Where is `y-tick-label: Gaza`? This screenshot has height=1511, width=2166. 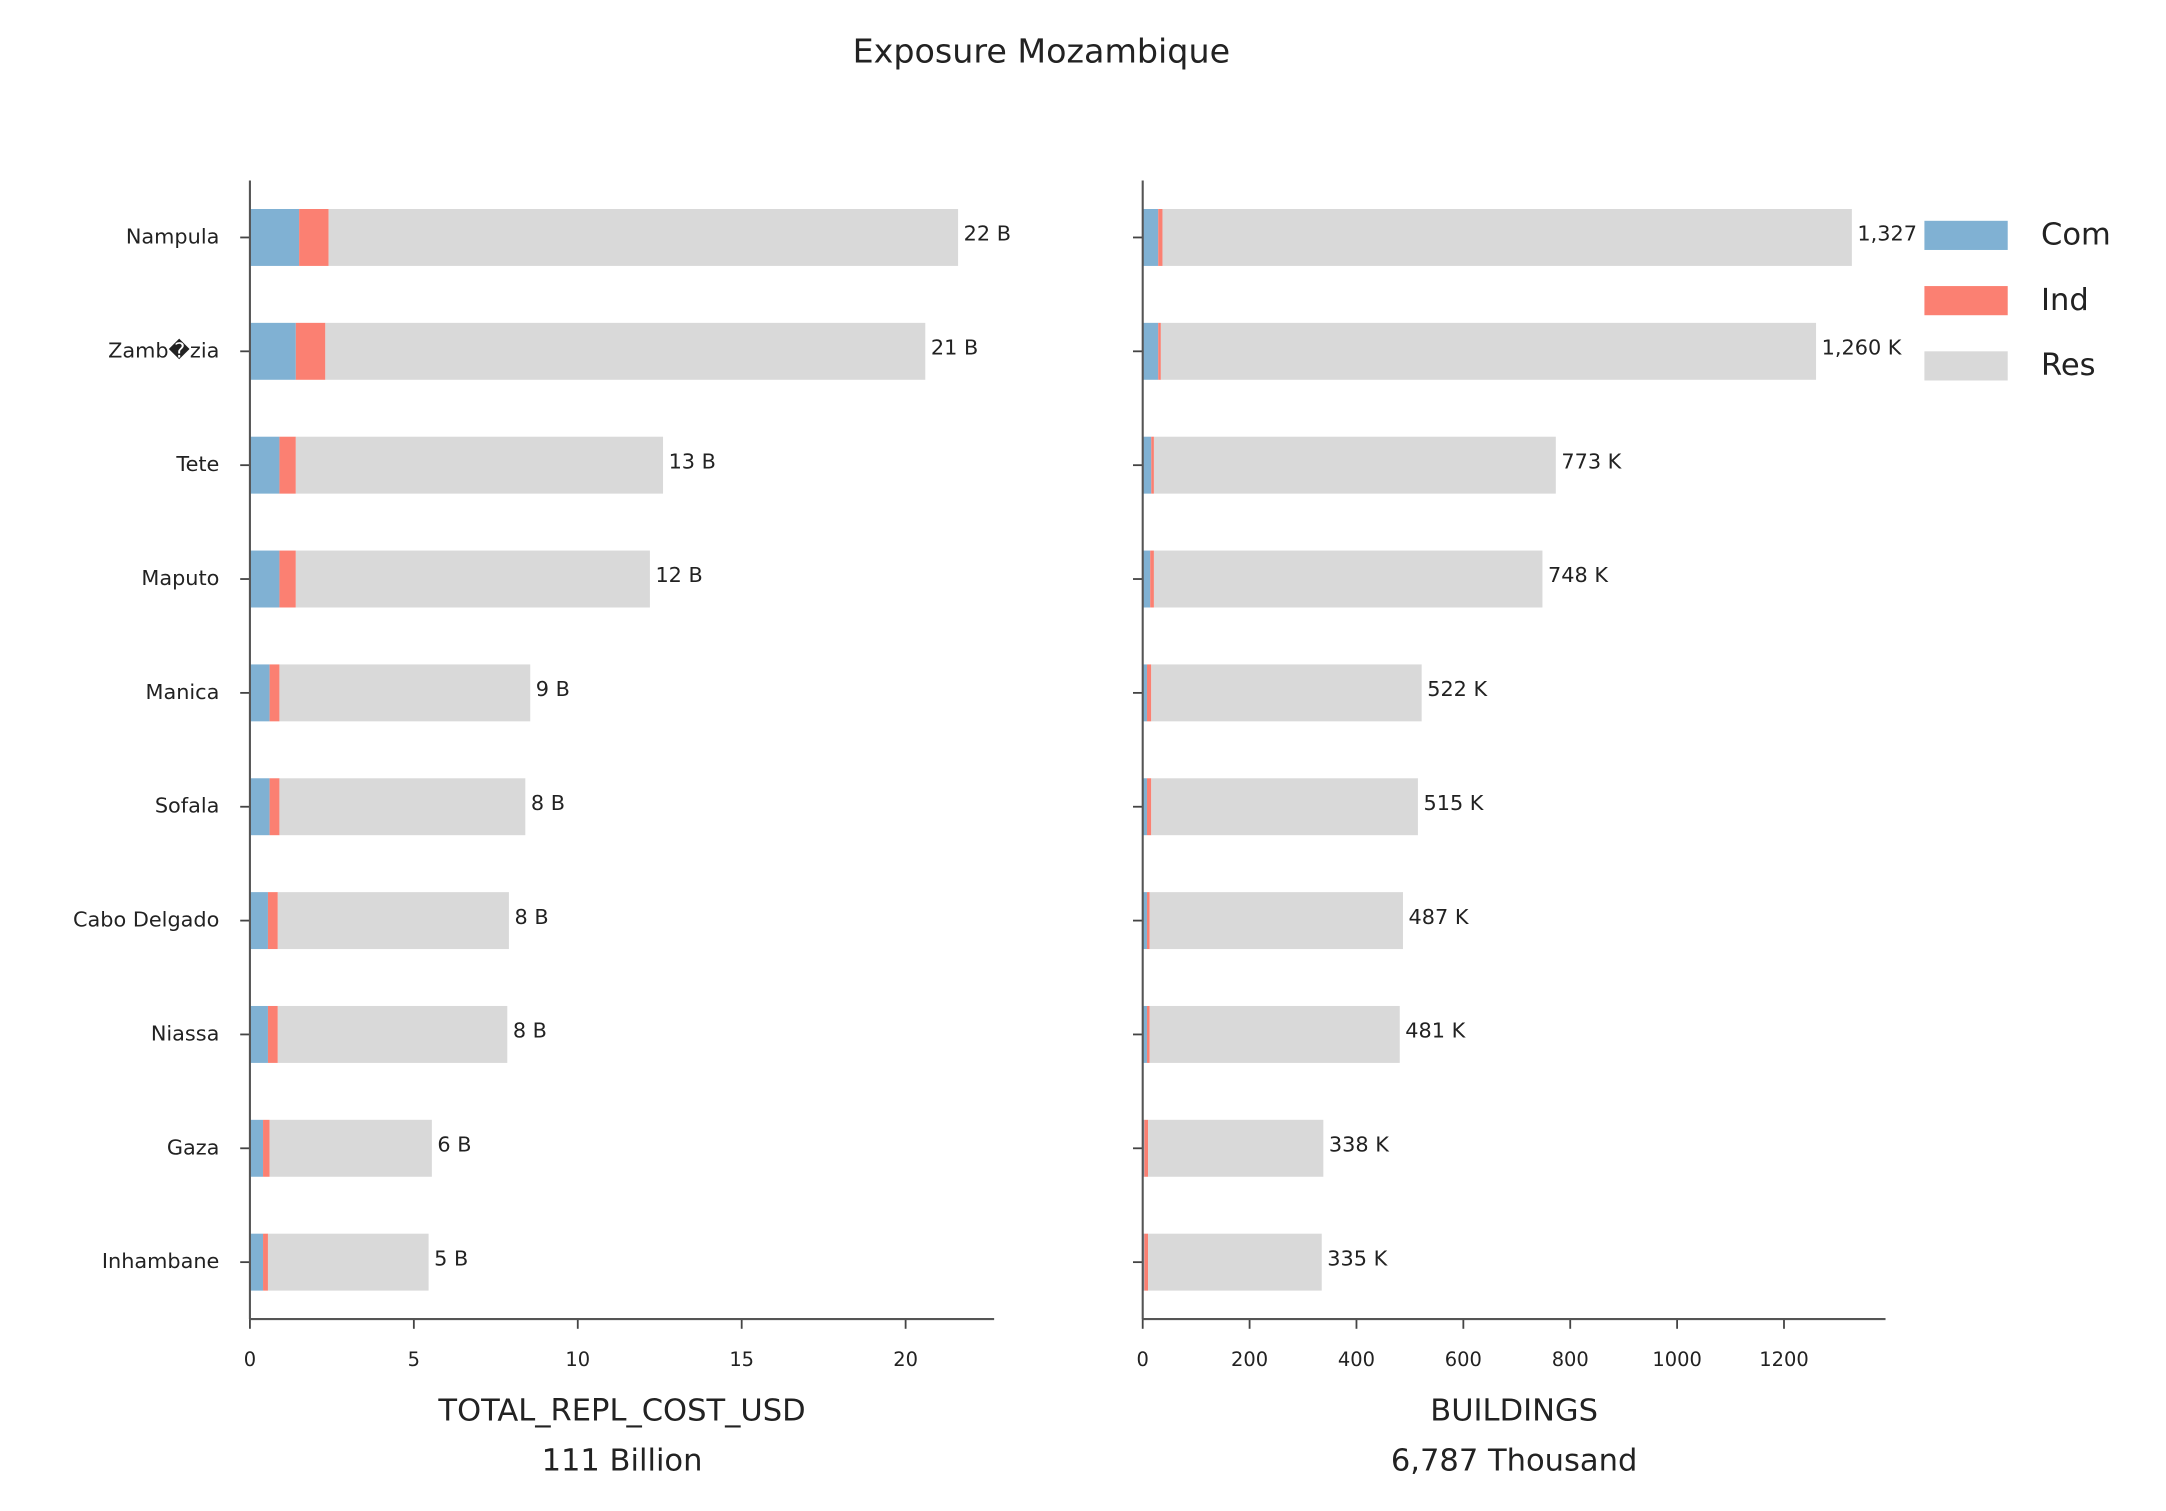
y-tick-label: Gaza is located at coordinates (193, 1147).